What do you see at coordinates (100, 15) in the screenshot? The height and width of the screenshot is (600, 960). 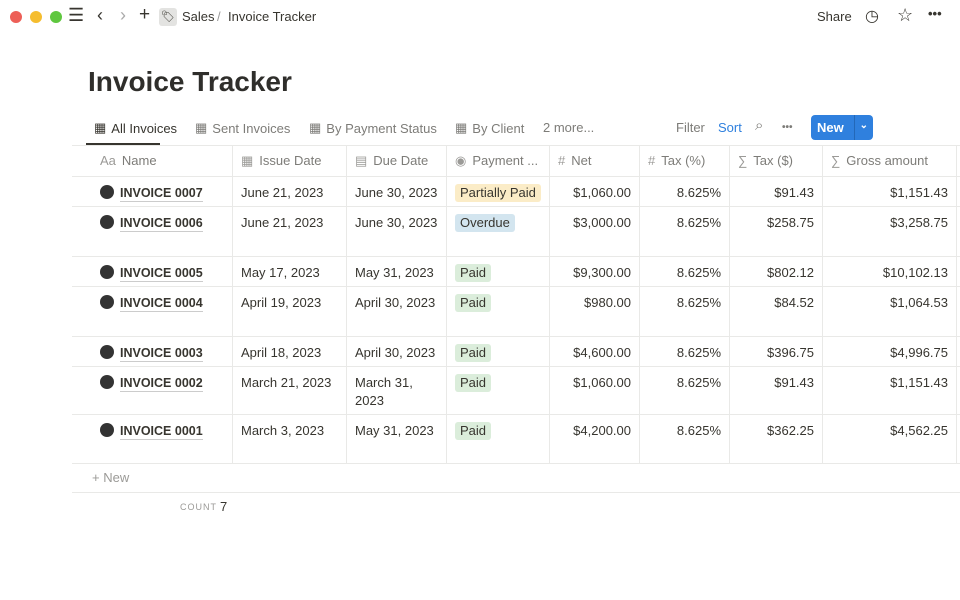 I see `back-icon: ‹` at bounding box center [100, 15].